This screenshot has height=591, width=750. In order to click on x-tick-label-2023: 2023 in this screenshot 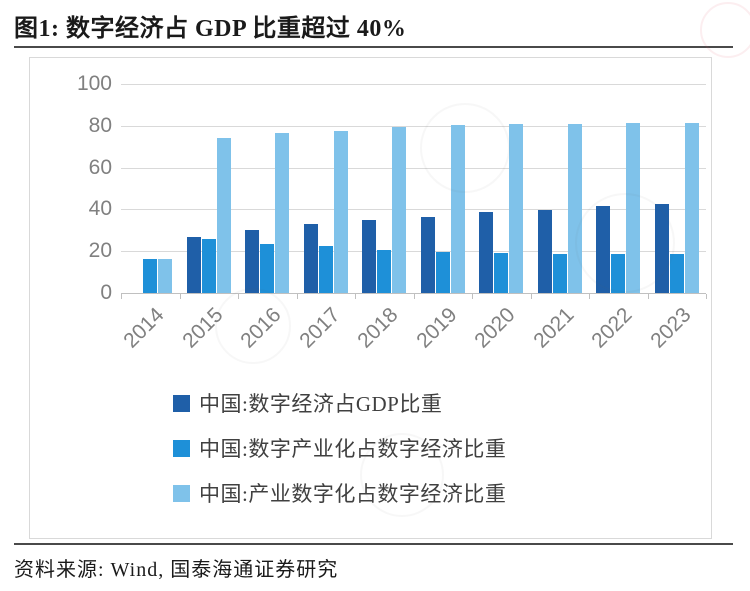, I will do `click(671, 328)`.